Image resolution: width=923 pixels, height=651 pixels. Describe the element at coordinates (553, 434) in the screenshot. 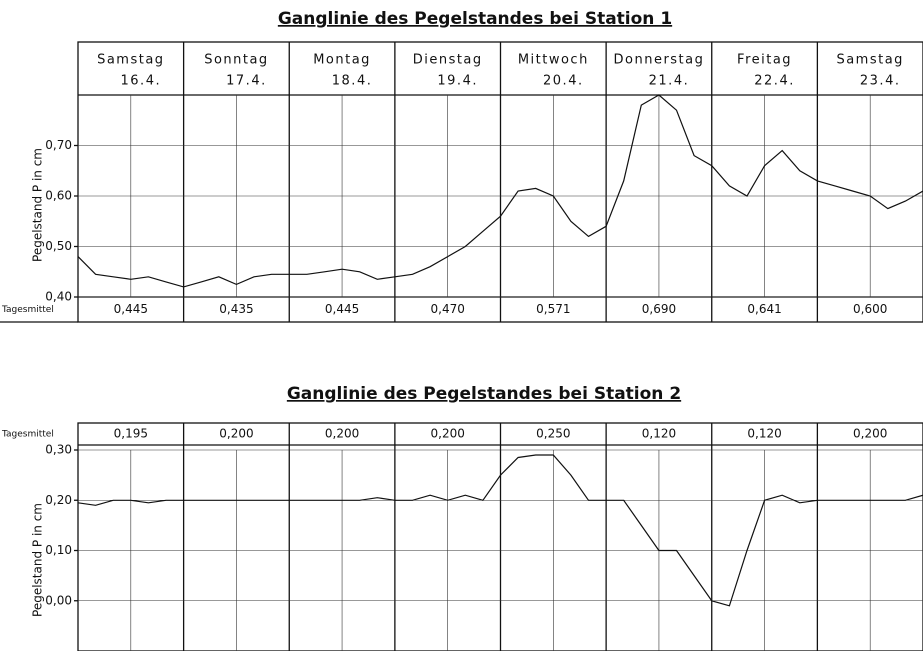

I see `daily-mean: 0,250` at that location.